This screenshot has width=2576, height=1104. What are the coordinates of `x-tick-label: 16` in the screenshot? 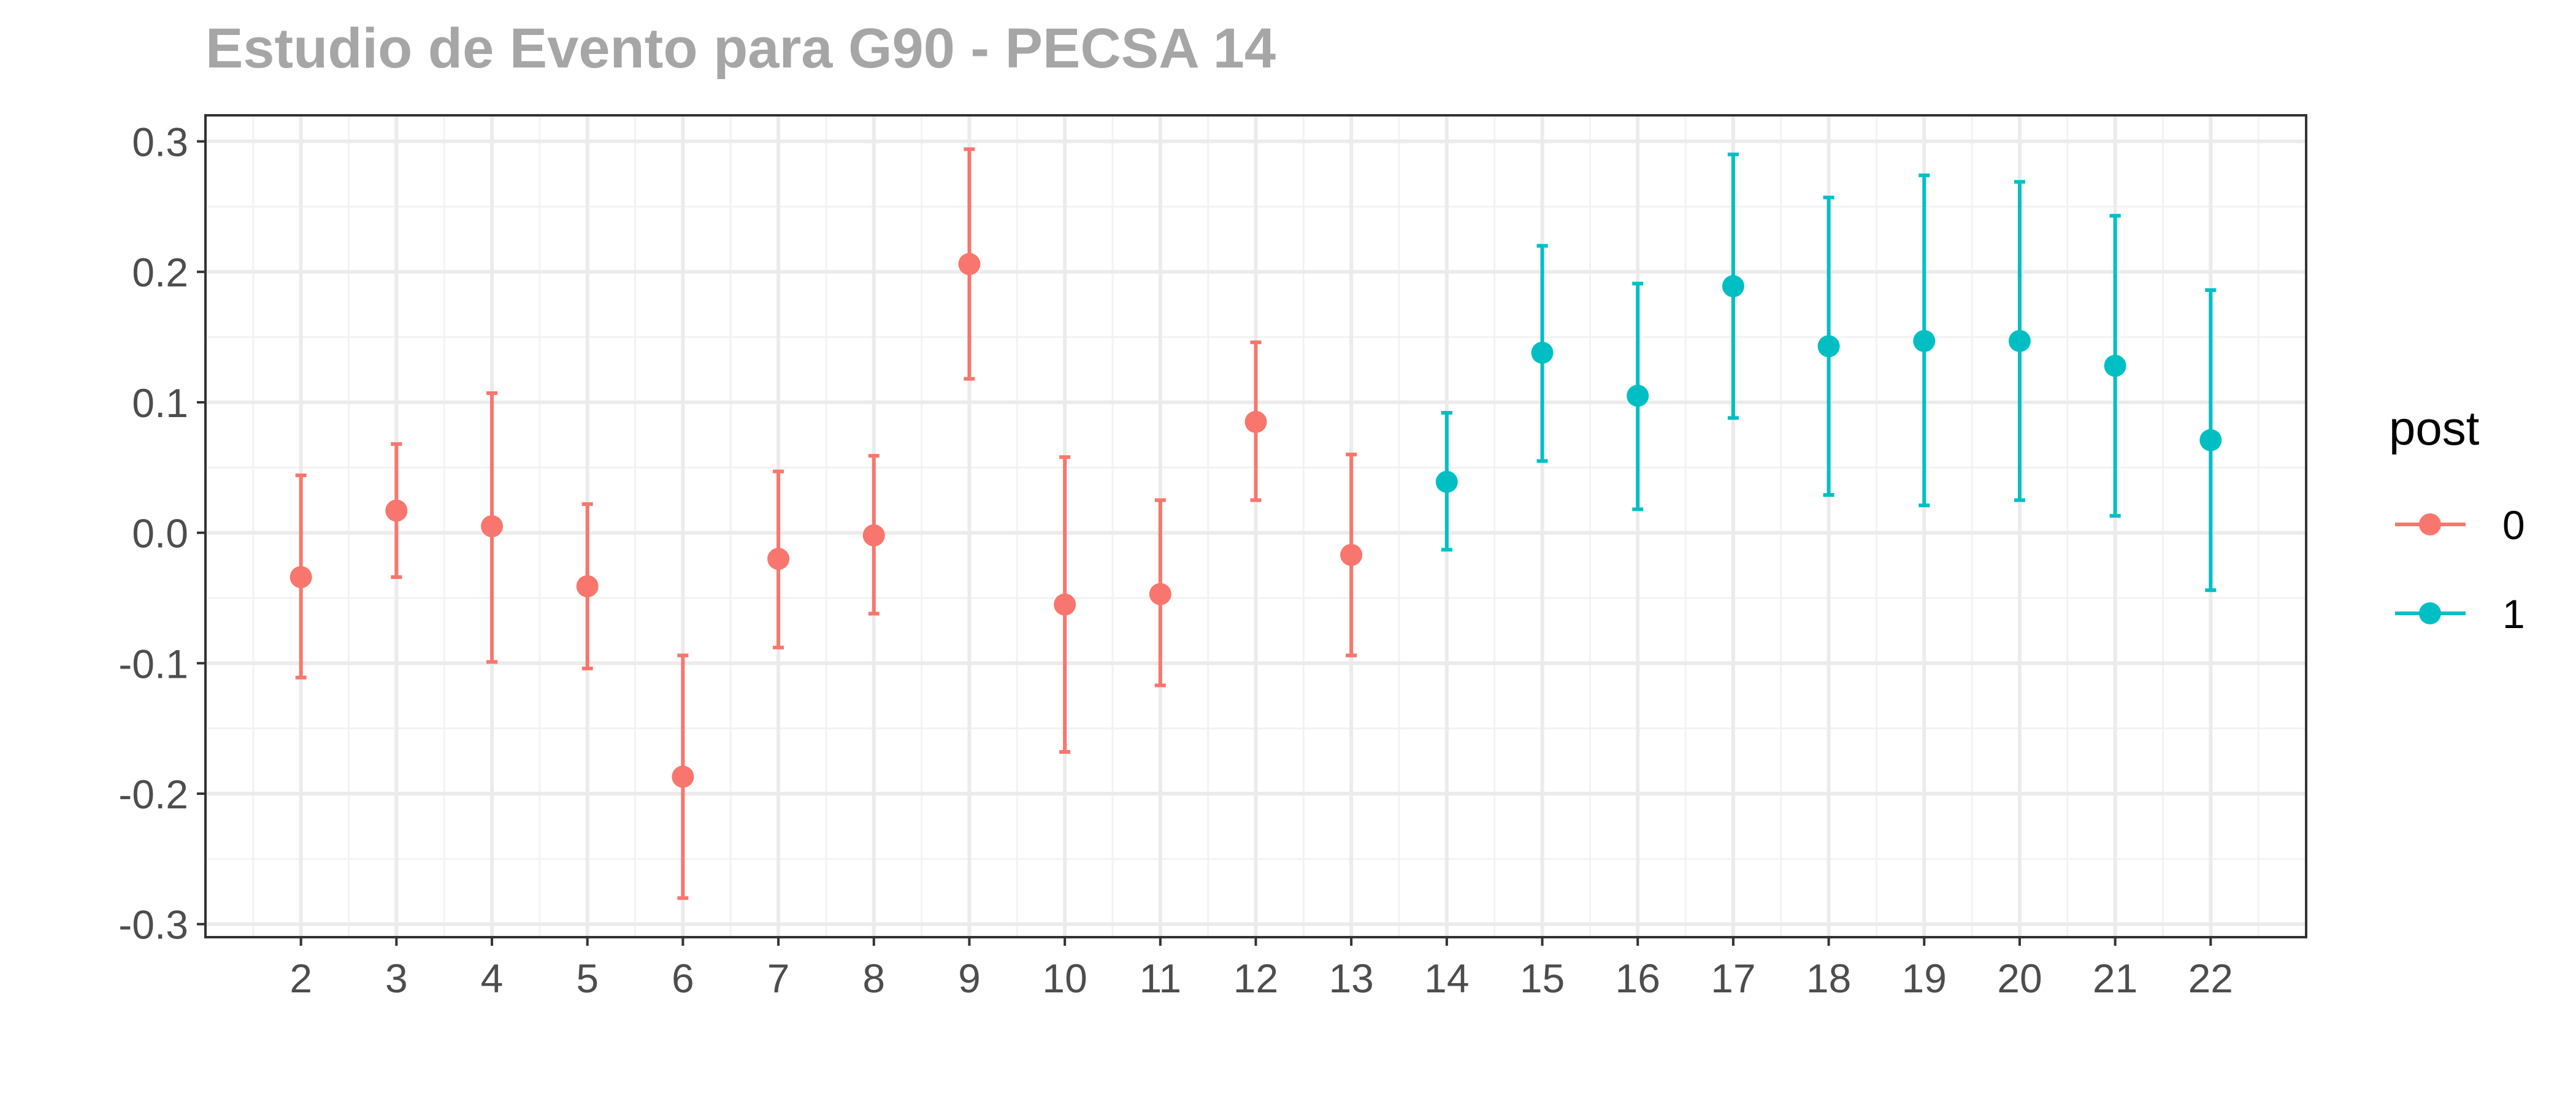 It's located at (1638, 978).